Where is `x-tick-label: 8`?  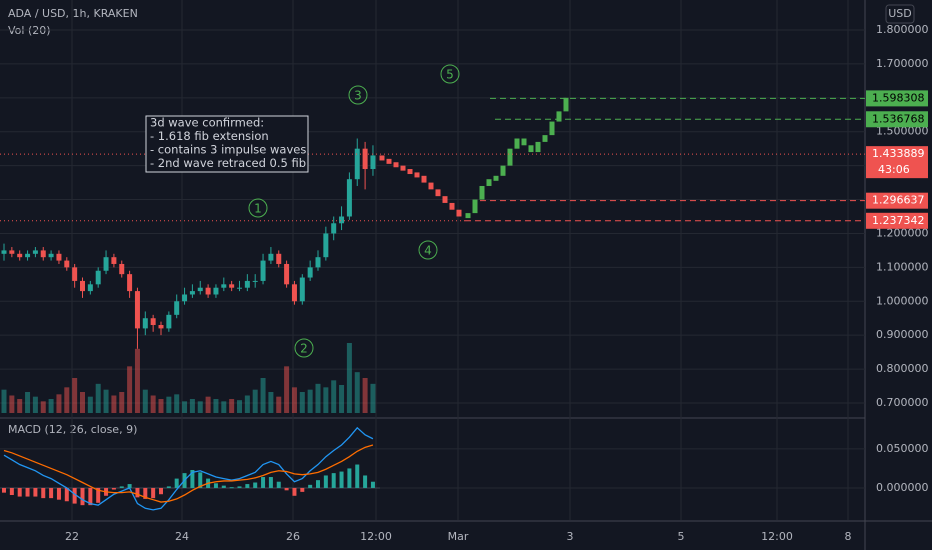 x-tick-label: 8 is located at coordinates (848, 536).